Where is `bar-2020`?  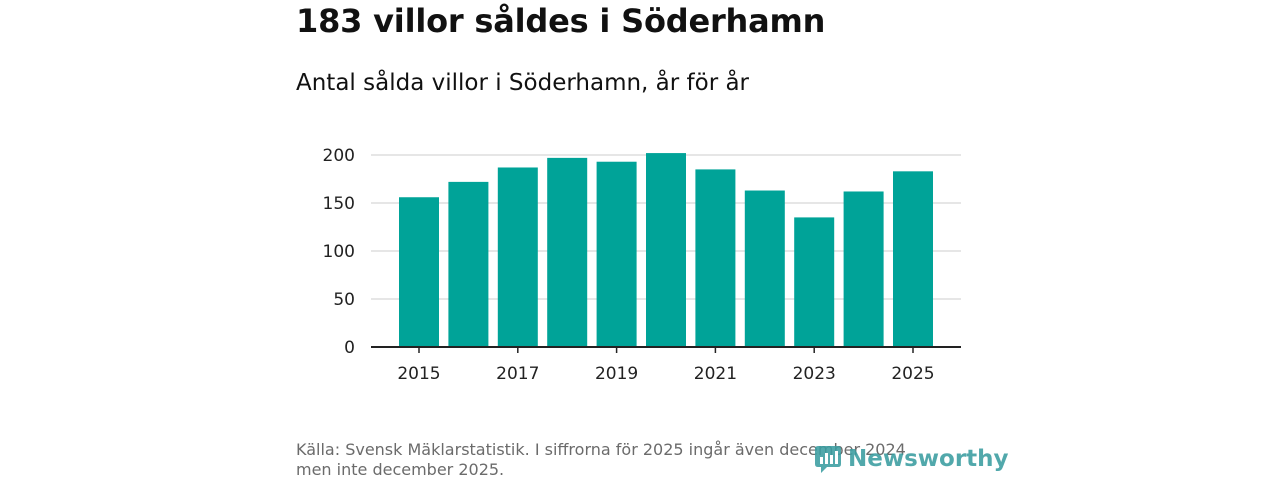 bar-2020 is located at coordinates (666, 250).